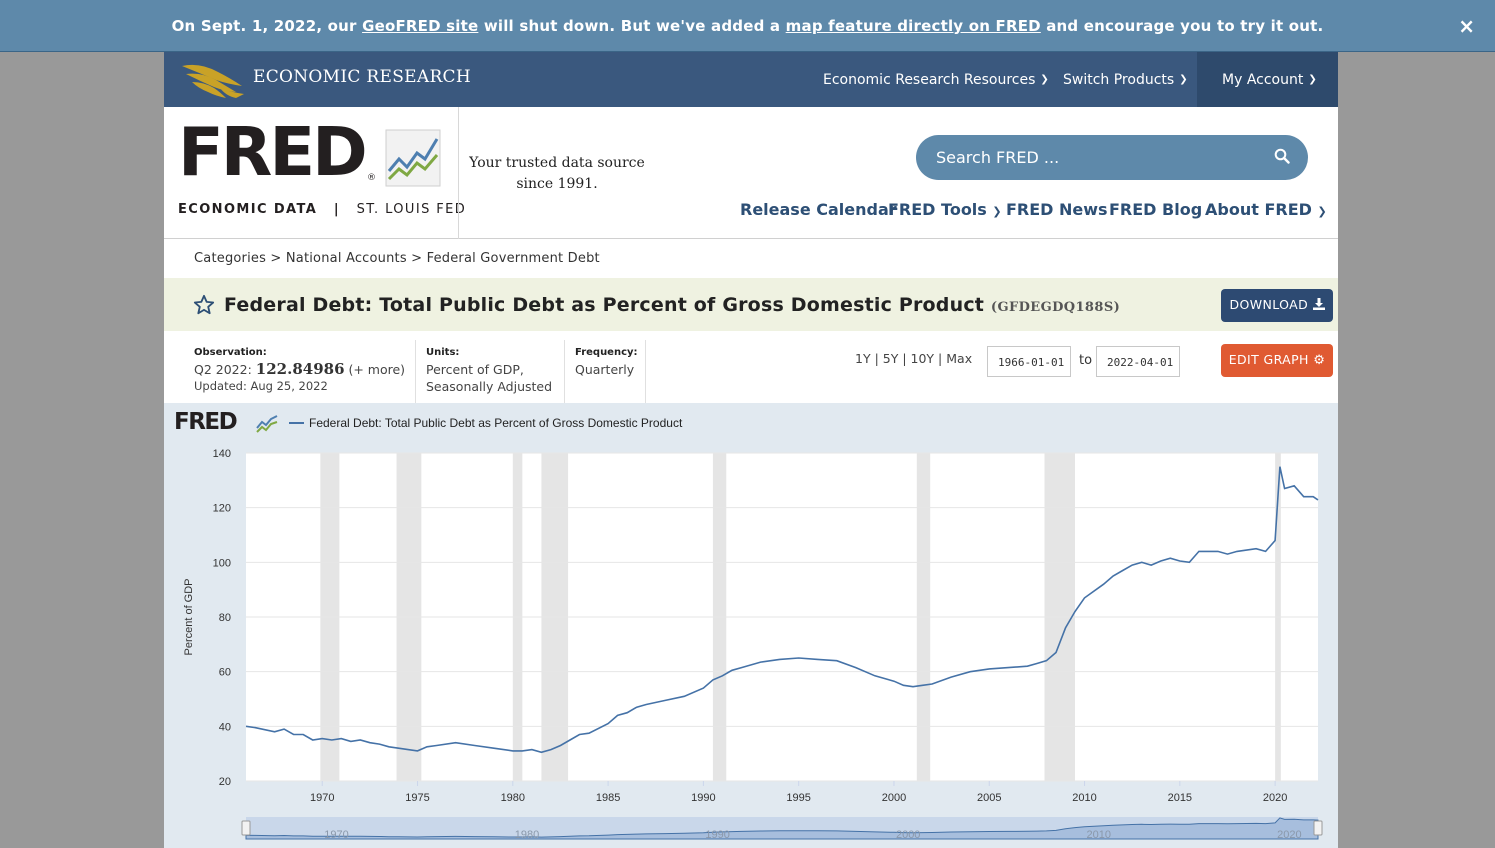 The image size is (1495, 848). Describe the element at coordinates (204, 305) in the screenshot. I see `star-icon` at that location.